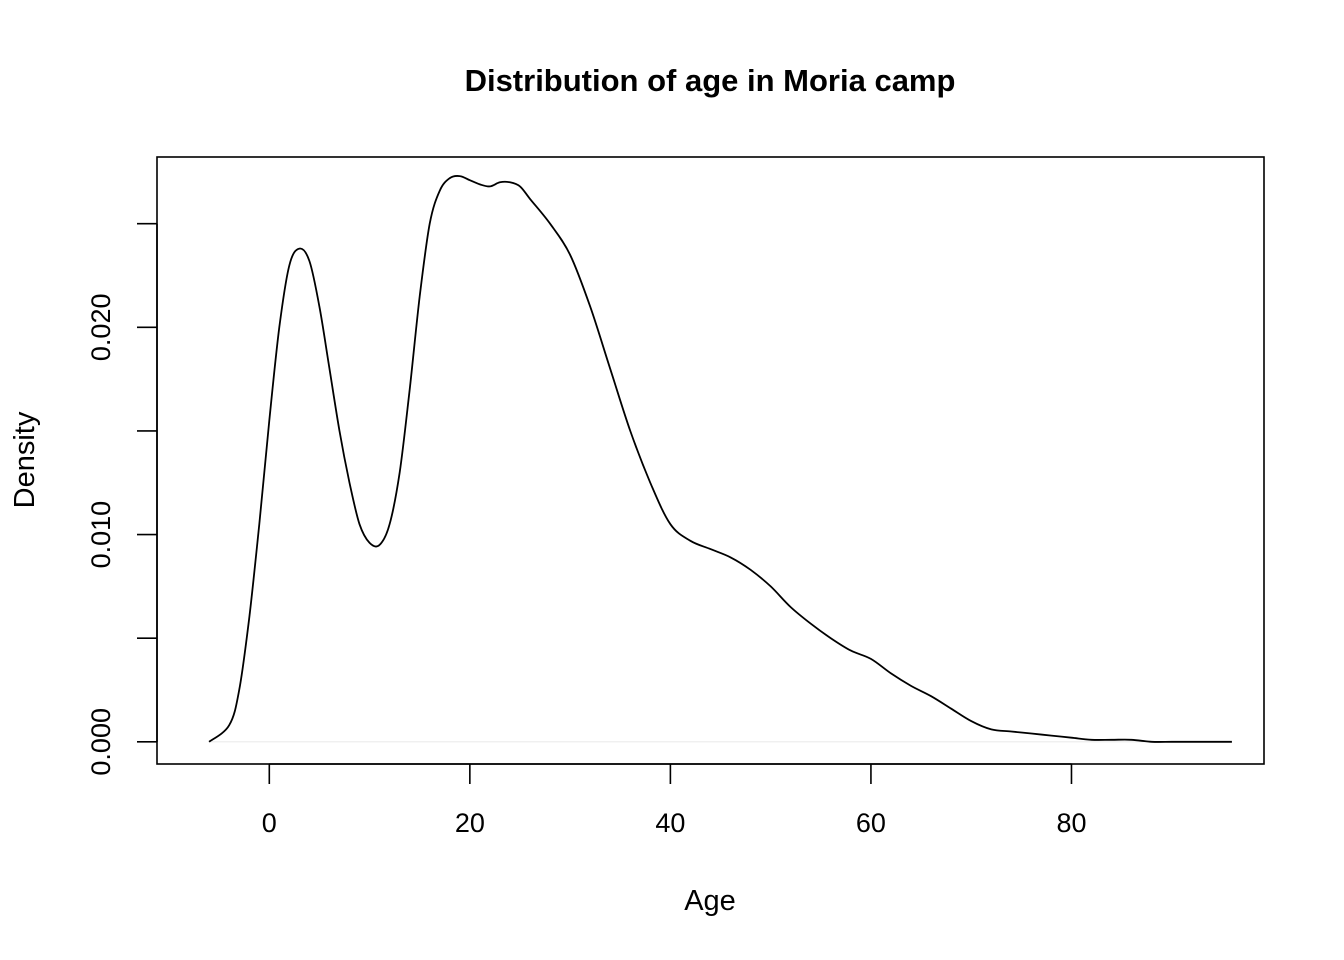 This screenshot has width=1344, height=960. I want to click on x-tick-label: 80, so click(1071, 823).